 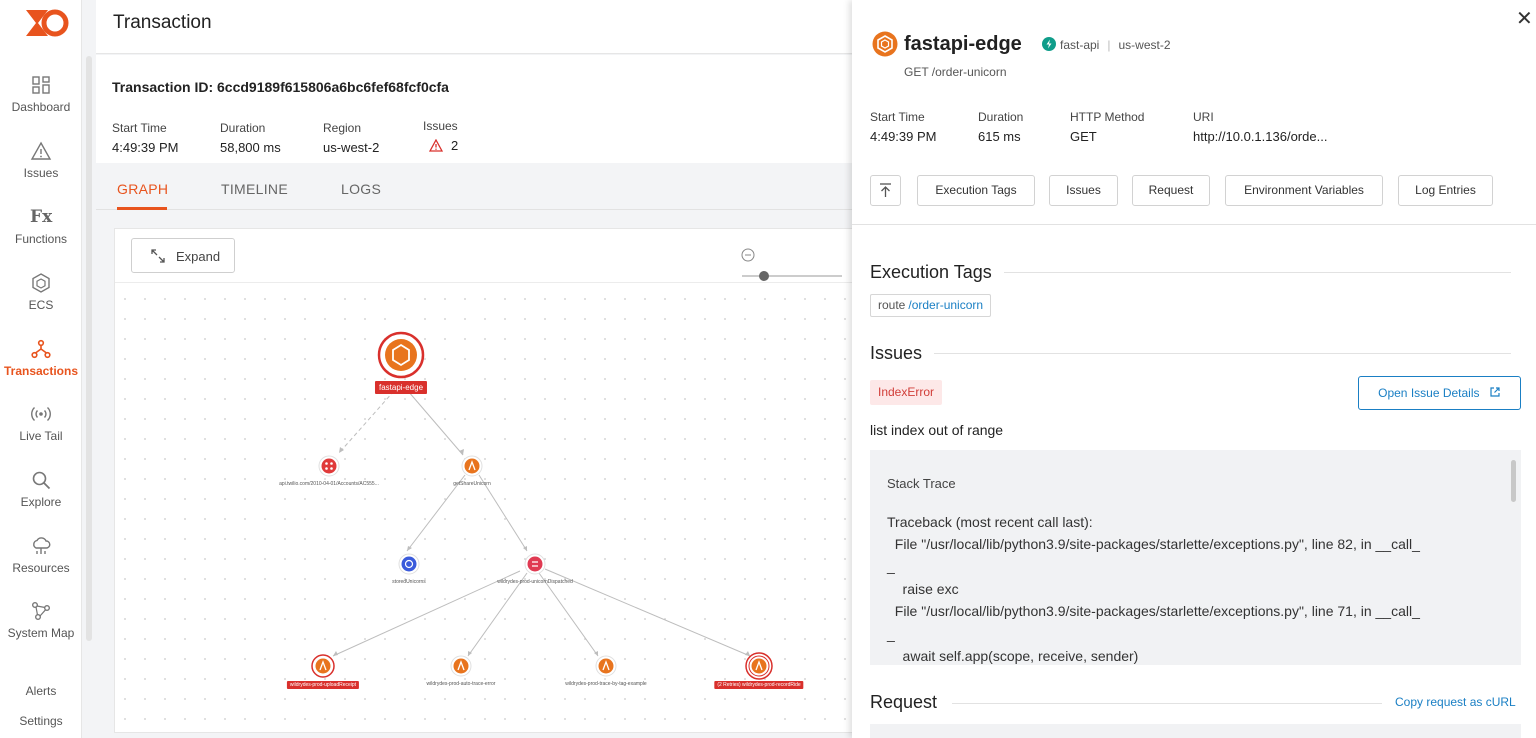 What do you see at coordinates (1083, 190) in the screenshot?
I see `issues-button: Issues` at bounding box center [1083, 190].